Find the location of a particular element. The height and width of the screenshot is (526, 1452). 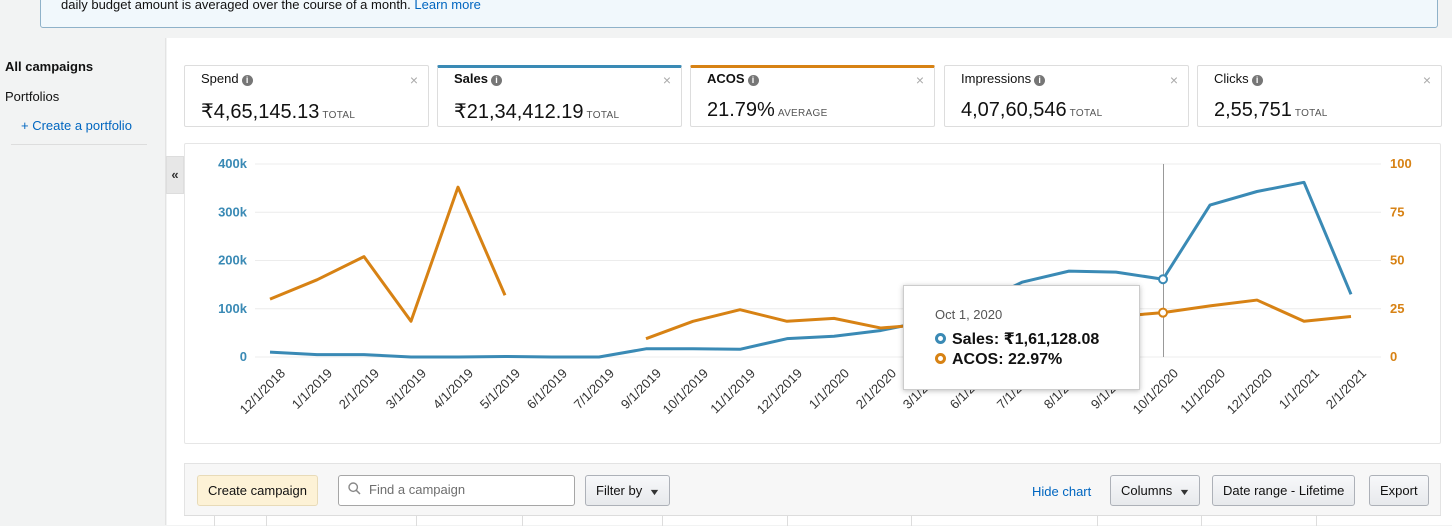

metric-label: ACOS is located at coordinates (726, 78).